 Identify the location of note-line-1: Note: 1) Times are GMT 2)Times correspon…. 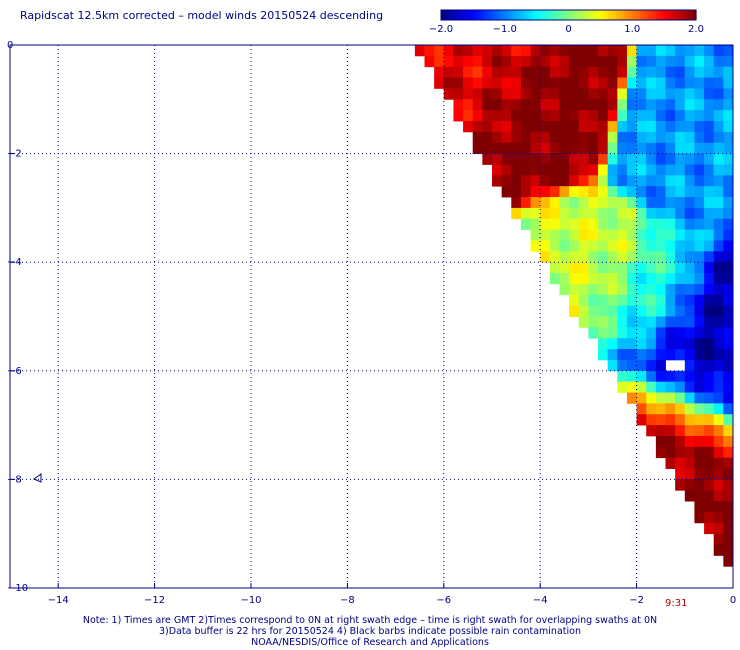
(370, 620).